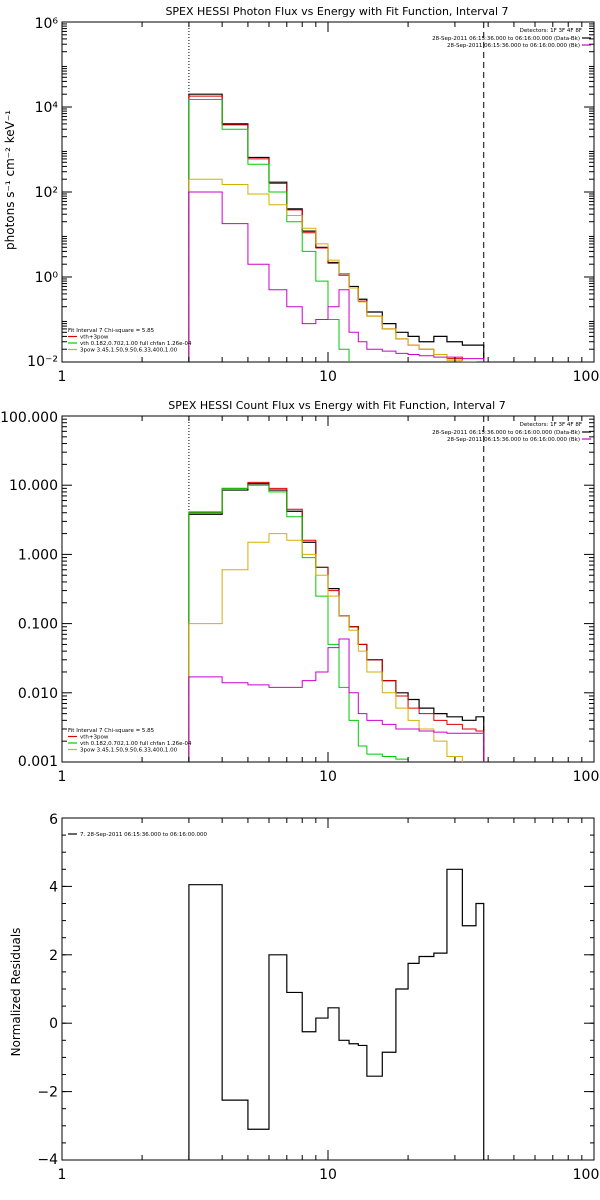 This screenshot has height=1200, width=600. What do you see at coordinates (551, 31) in the screenshot?
I see `photon-flux-legend-title-right: Detectors: 1F 3F 4F 8F` at bounding box center [551, 31].